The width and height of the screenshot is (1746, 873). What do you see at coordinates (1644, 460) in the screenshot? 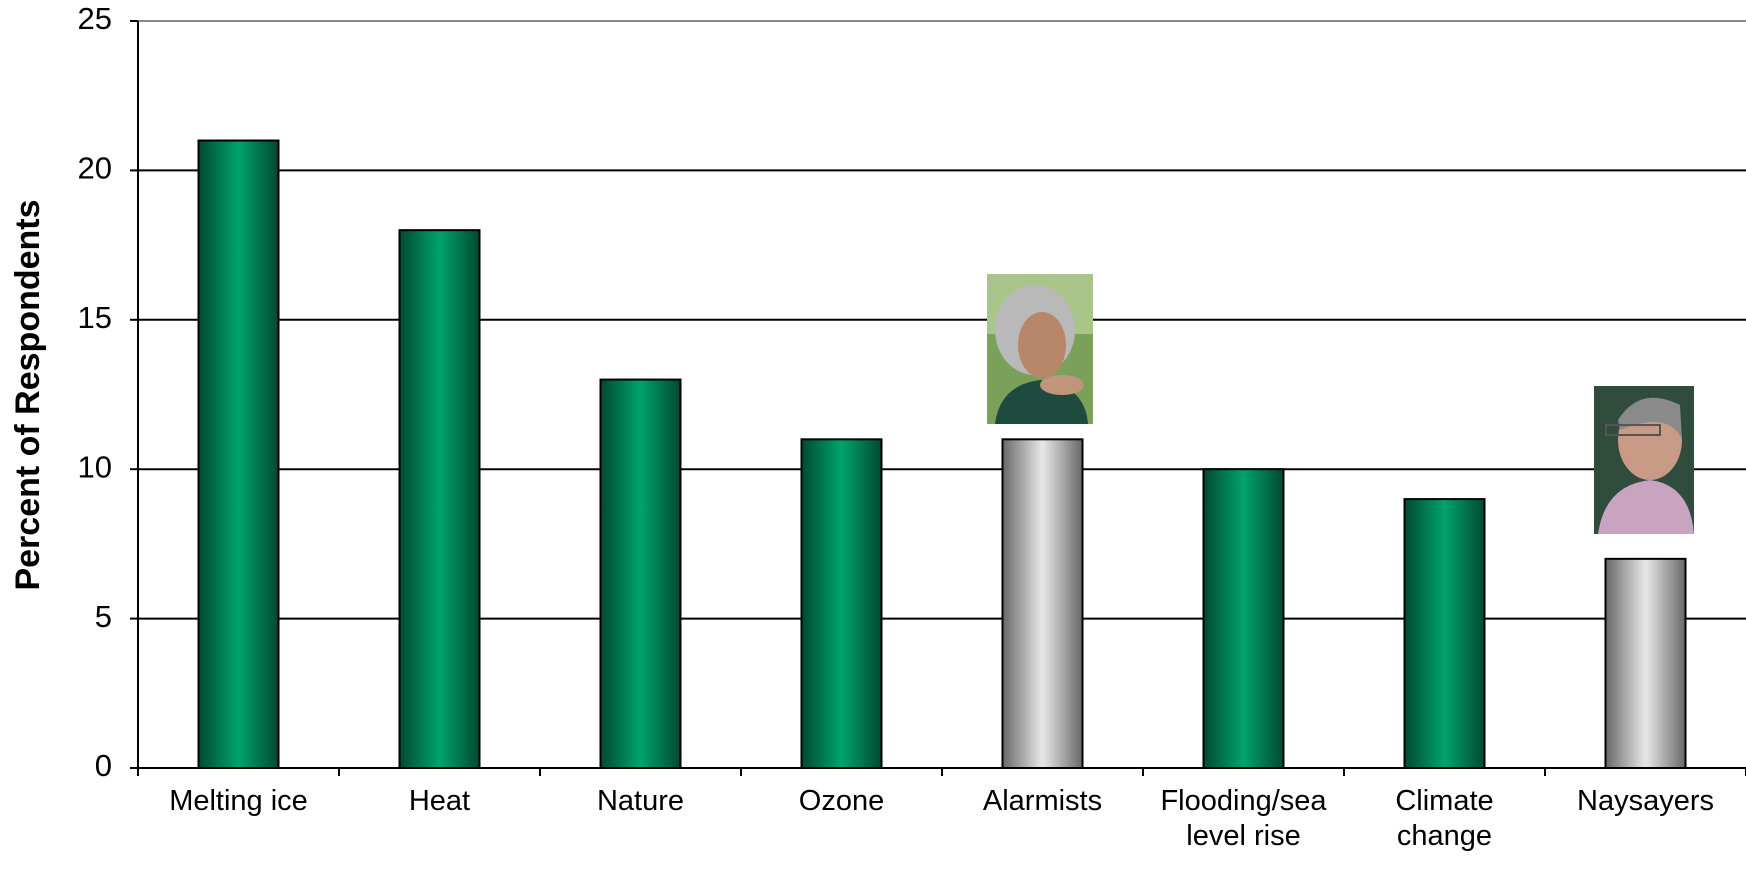
I see `photo-naysayer` at bounding box center [1644, 460].